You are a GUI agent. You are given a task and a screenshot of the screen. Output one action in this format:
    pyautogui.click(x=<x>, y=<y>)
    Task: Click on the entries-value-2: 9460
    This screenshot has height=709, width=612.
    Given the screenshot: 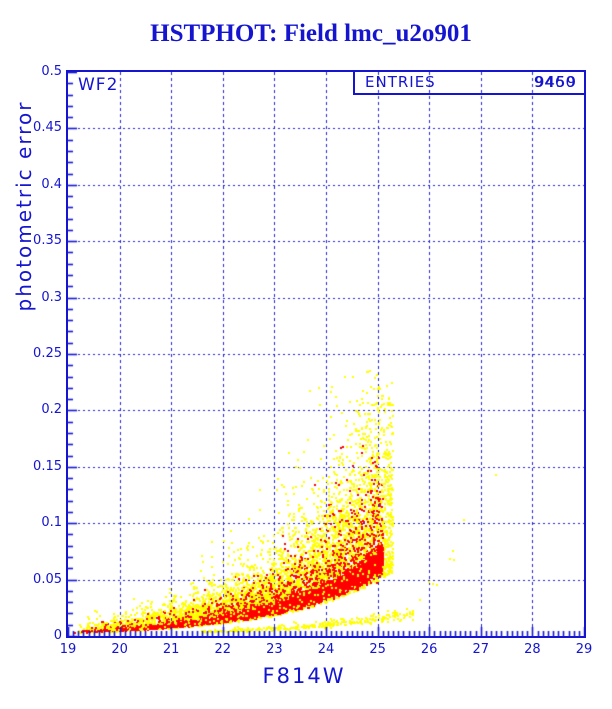 What is the action you would take?
    pyautogui.click(x=554, y=82)
    